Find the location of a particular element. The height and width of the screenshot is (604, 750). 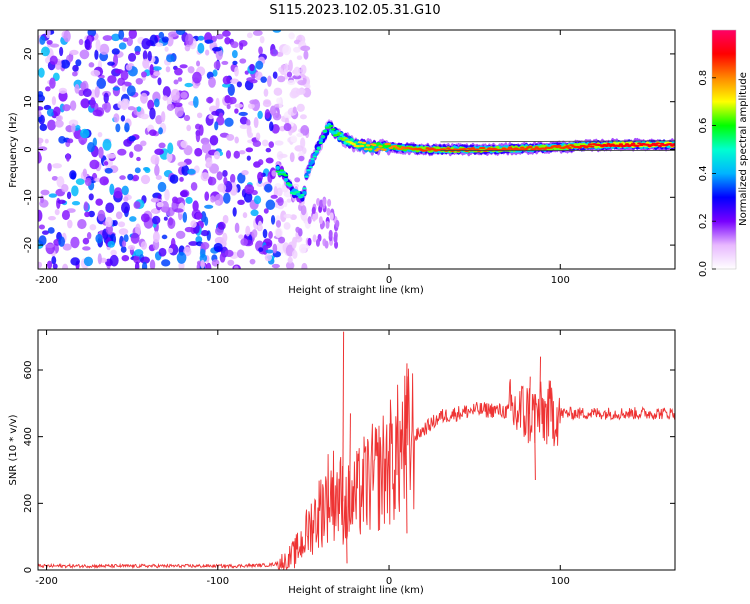

colorbar-frame is located at coordinates (724, 149).